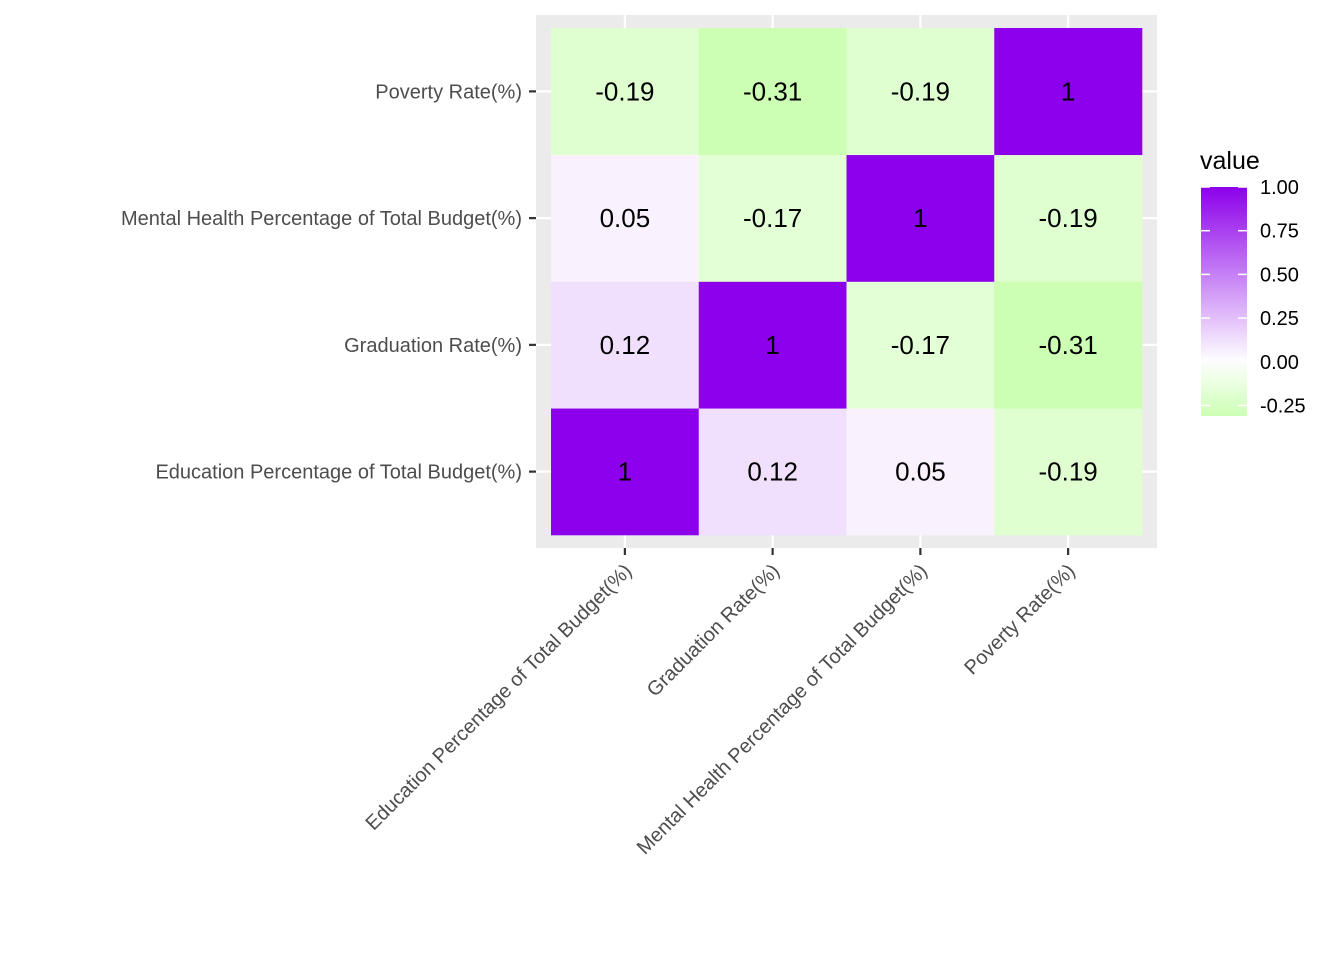  Describe the element at coordinates (499, 697) in the screenshot. I see `x-tick-label: Education Percentage of Total Budget(%)` at that location.